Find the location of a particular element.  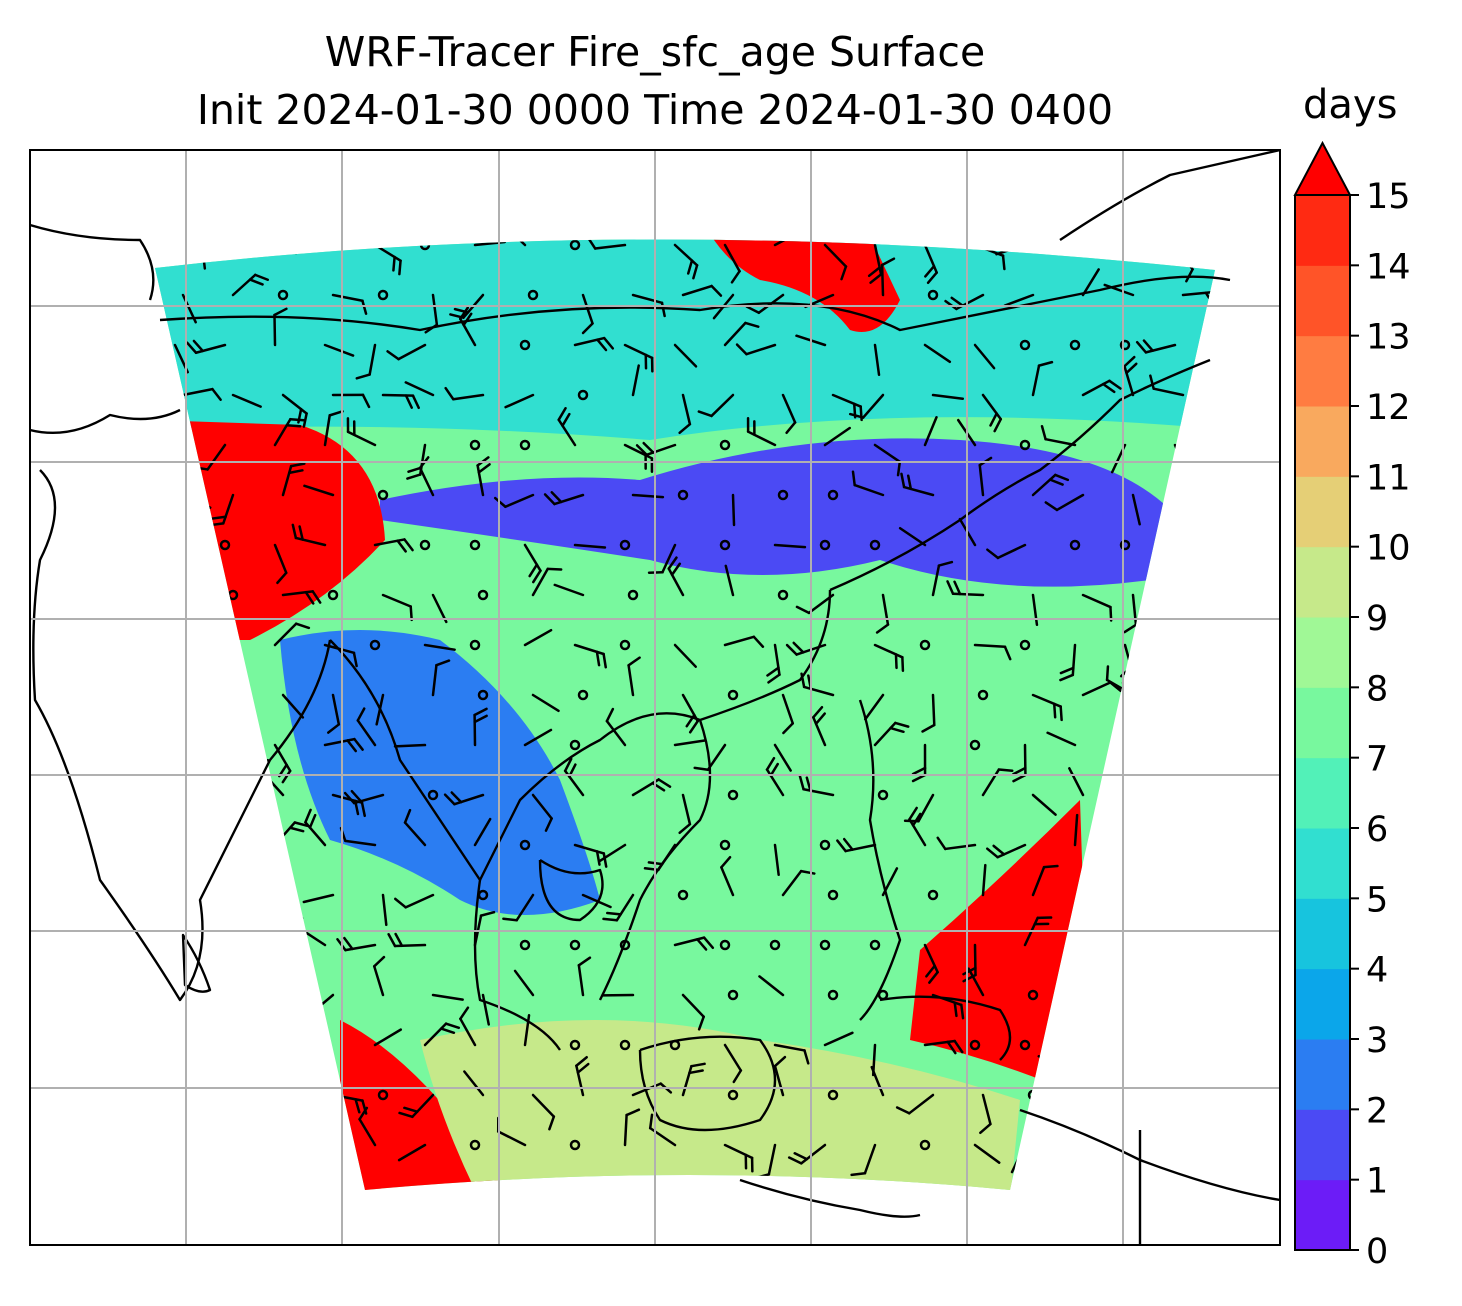

colorbar-tick-label-13: 13 is located at coordinates (1388, 338).